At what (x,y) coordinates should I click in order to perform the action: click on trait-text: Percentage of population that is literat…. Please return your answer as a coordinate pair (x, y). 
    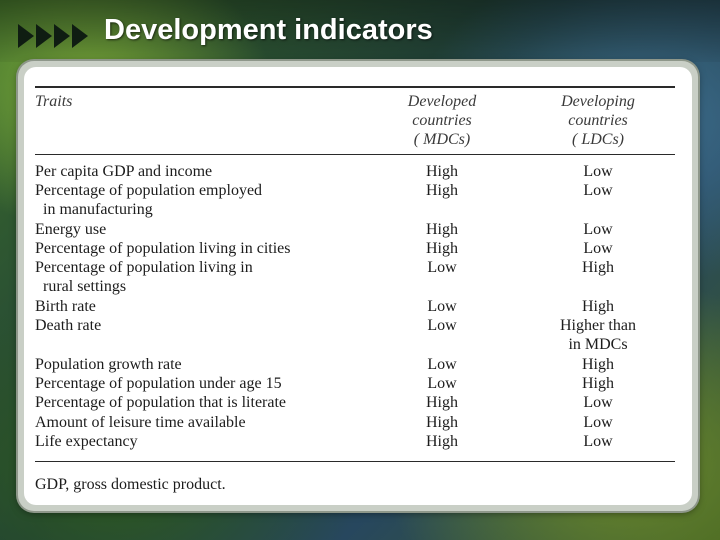
    Looking at the image, I should click on (161, 402).